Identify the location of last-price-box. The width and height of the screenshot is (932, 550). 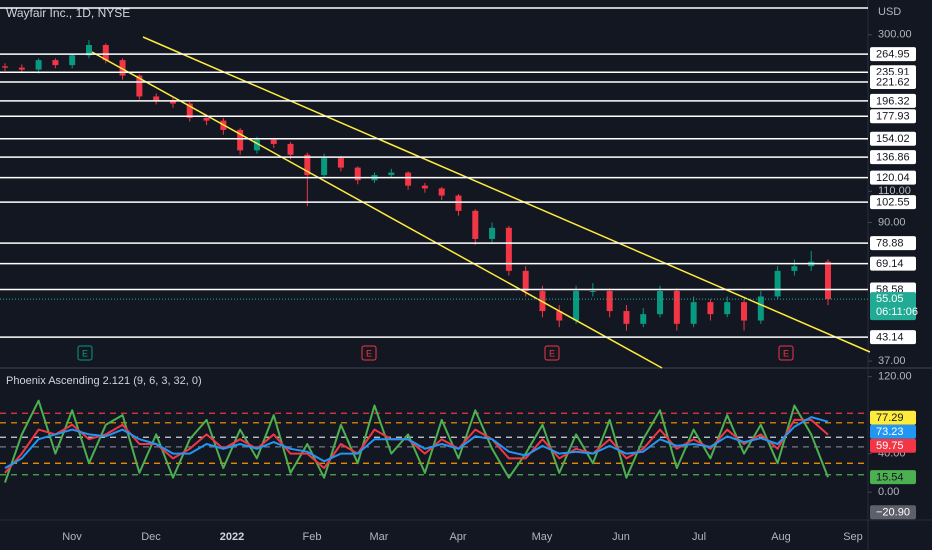
(893, 306).